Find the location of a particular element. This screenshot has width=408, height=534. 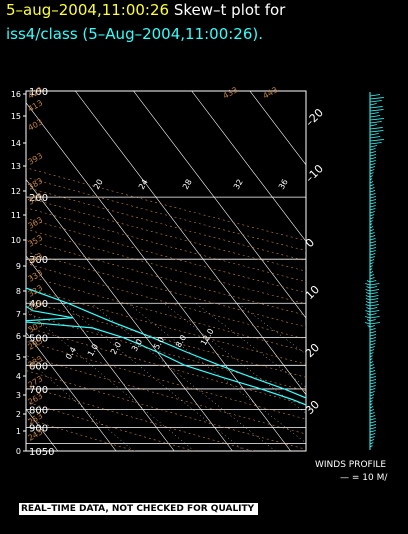

mixing-ratio-label: 20 is located at coordinates (98, 184).